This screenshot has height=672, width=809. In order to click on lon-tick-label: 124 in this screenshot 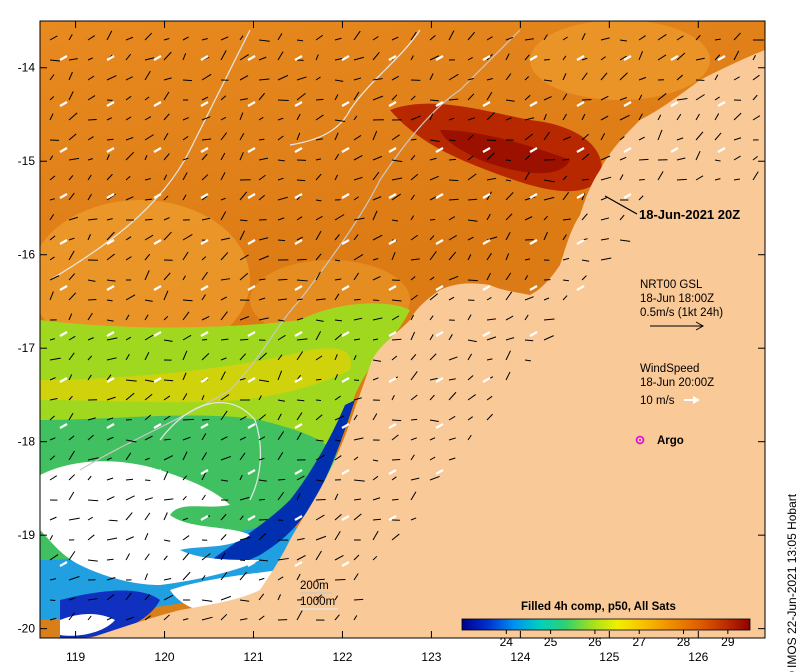, I will do `click(520, 657)`.